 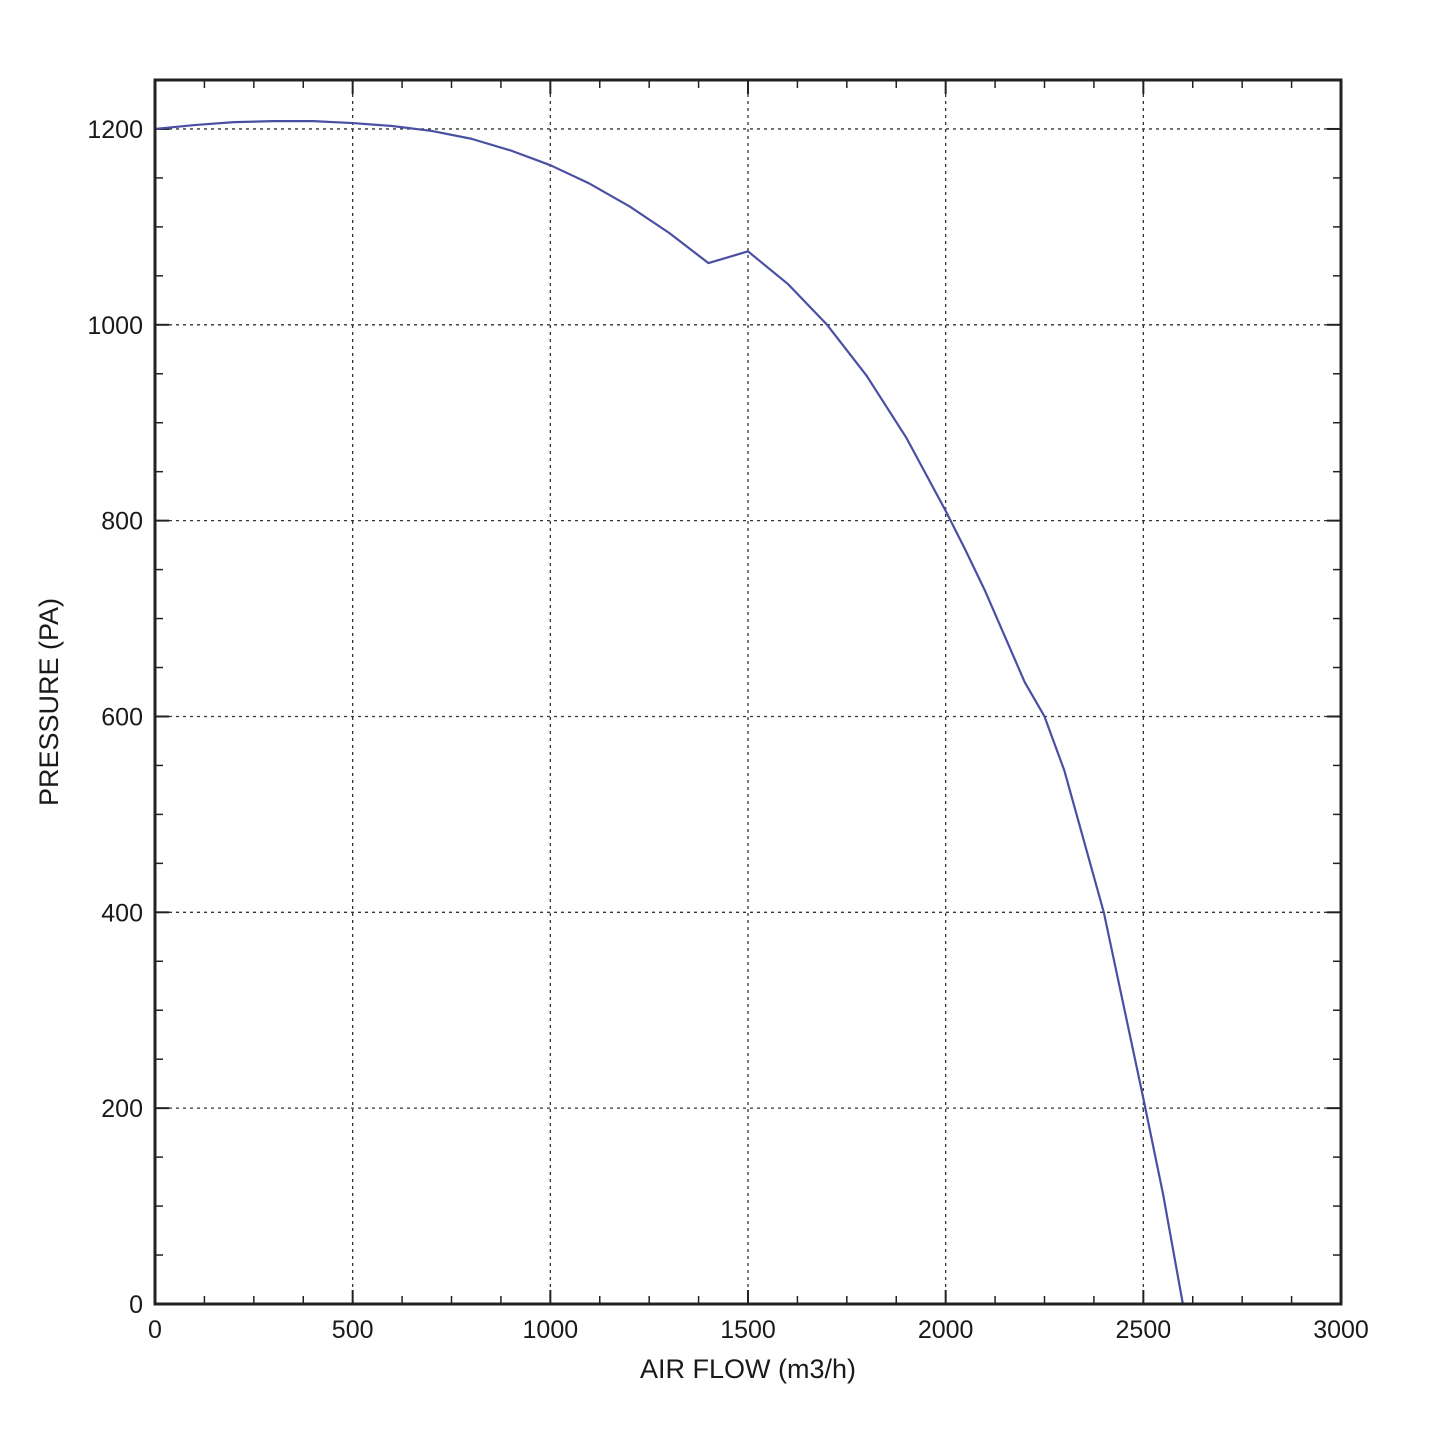 What do you see at coordinates (122, 913) in the screenshot?
I see `y-tick-label: 400` at bounding box center [122, 913].